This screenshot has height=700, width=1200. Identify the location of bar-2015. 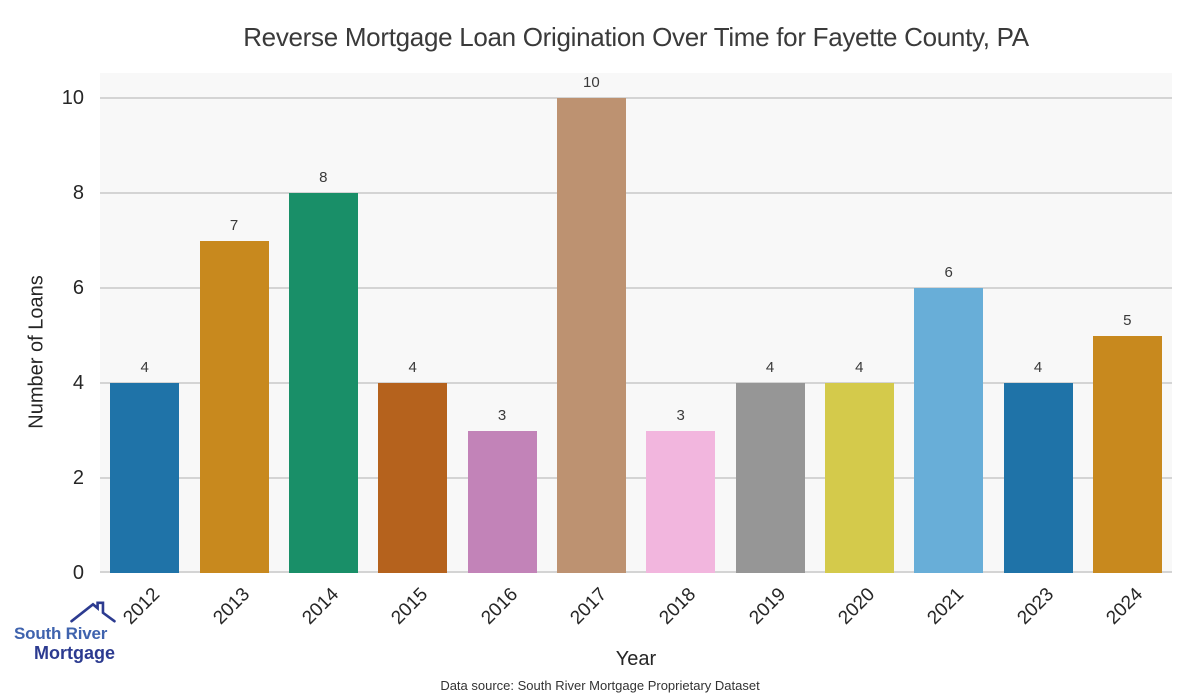
(413, 478).